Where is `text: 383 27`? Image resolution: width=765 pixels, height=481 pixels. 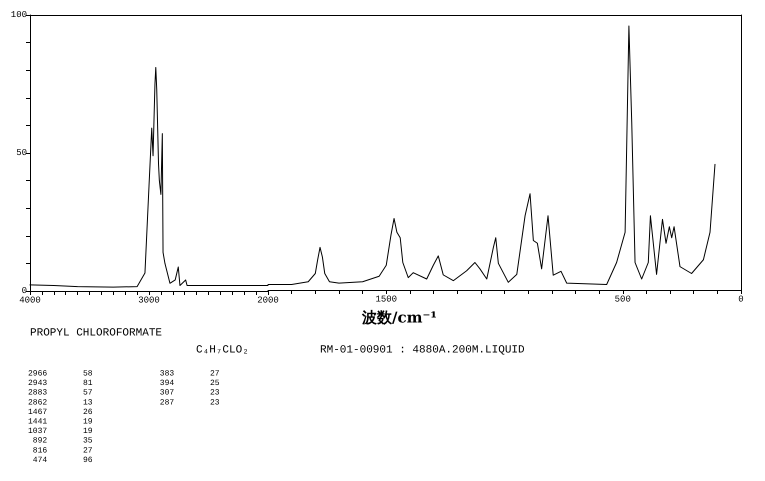 text: 383 27 is located at coordinates (190, 374).